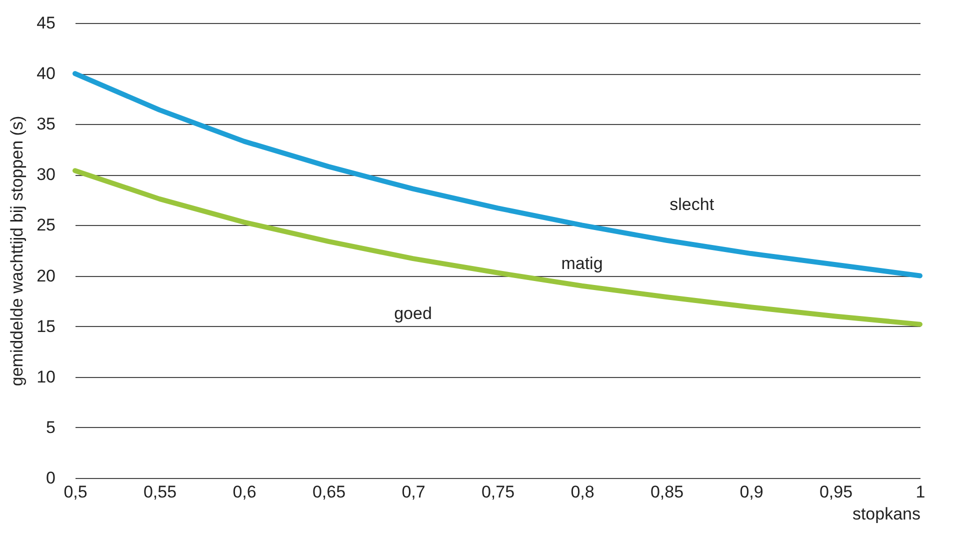  I want to click on x-tick-label: 1, so click(921, 492).